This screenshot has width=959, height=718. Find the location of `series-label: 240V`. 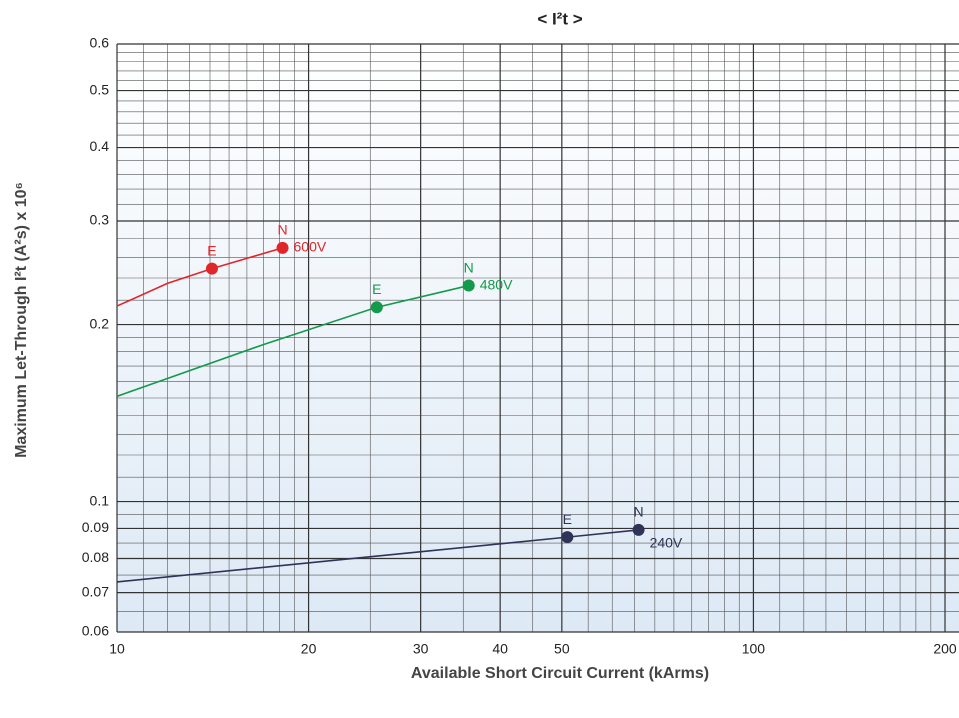

series-label: 240V is located at coordinates (666, 543).